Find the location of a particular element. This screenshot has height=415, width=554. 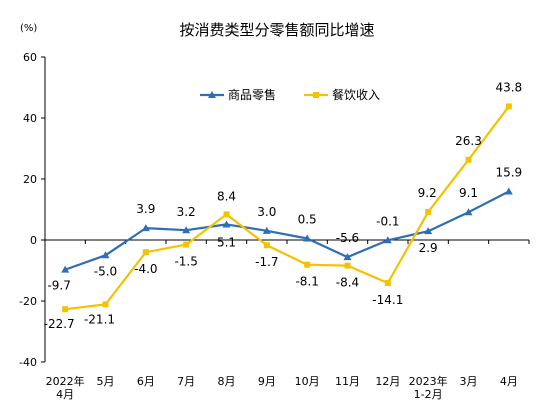

x-tick-label: 9月 is located at coordinates (267, 381).